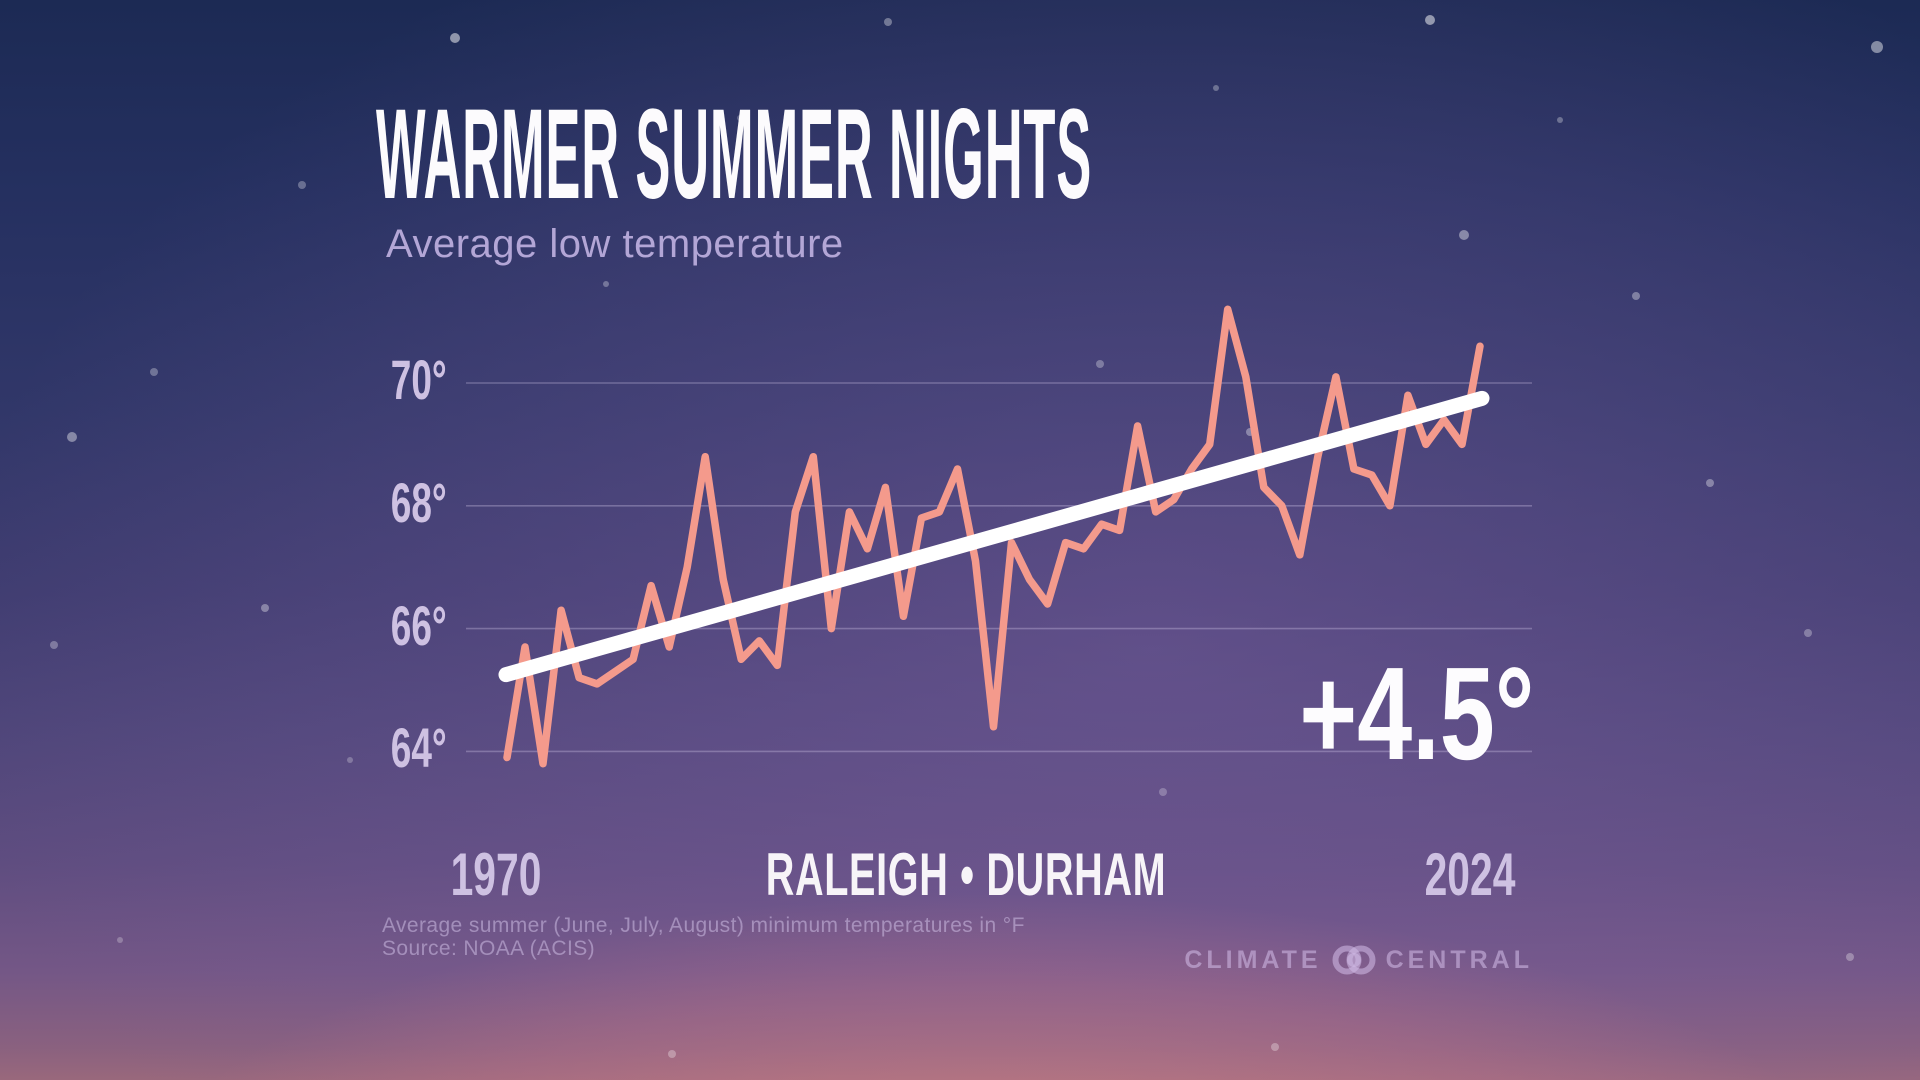 Image resolution: width=1920 pixels, height=1080 pixels. I want to click on chart-subtitle: Average low temperature, so click(615, 244).